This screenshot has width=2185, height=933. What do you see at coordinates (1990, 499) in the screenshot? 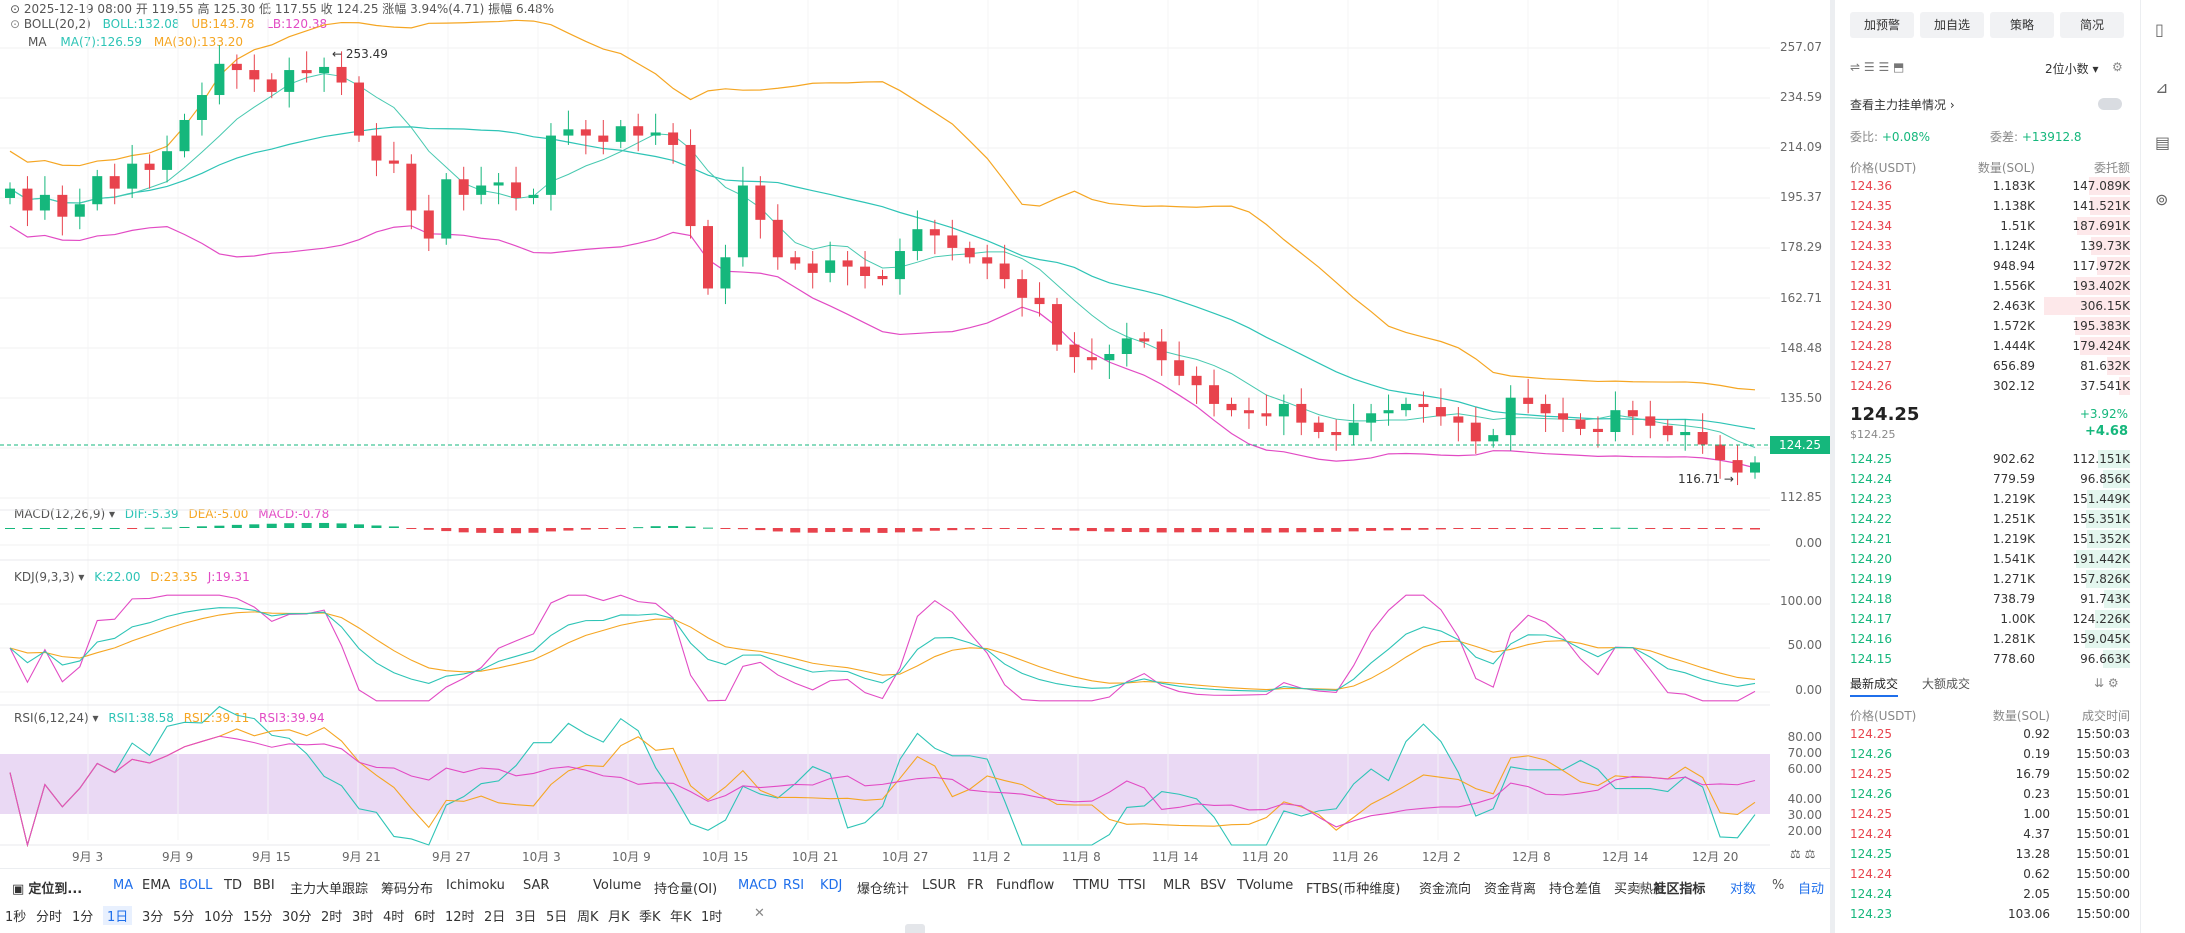
I see `book-row: 124.23 1.219K 151.449K` at bounding box center [1990, 499].